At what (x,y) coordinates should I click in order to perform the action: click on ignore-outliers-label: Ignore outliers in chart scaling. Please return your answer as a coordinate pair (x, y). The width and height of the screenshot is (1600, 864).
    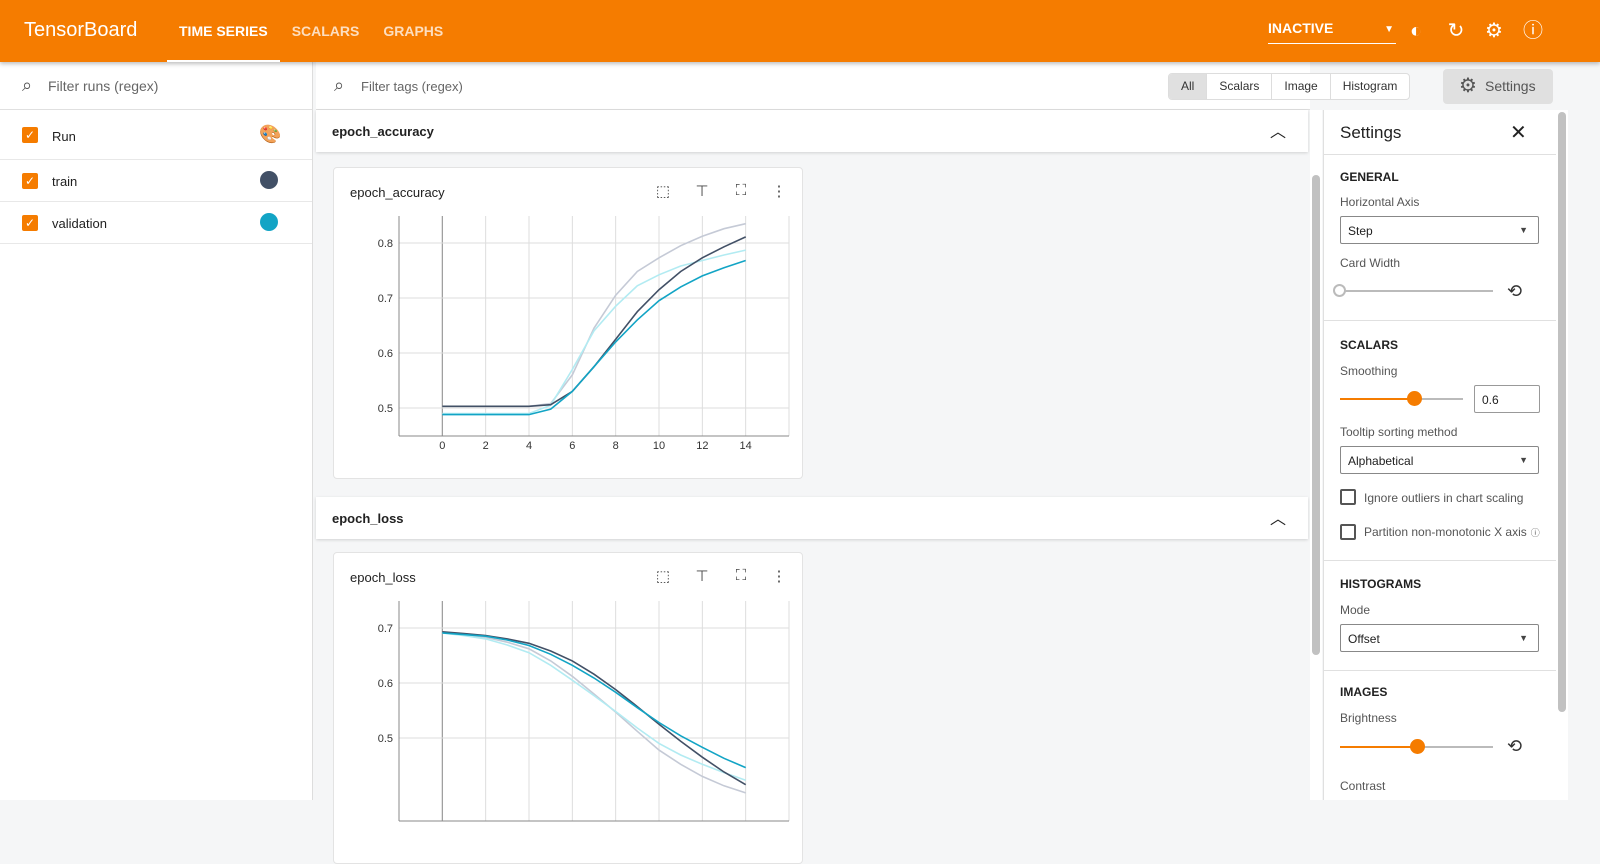
    Looking at the image, I should click on (1444, 498).